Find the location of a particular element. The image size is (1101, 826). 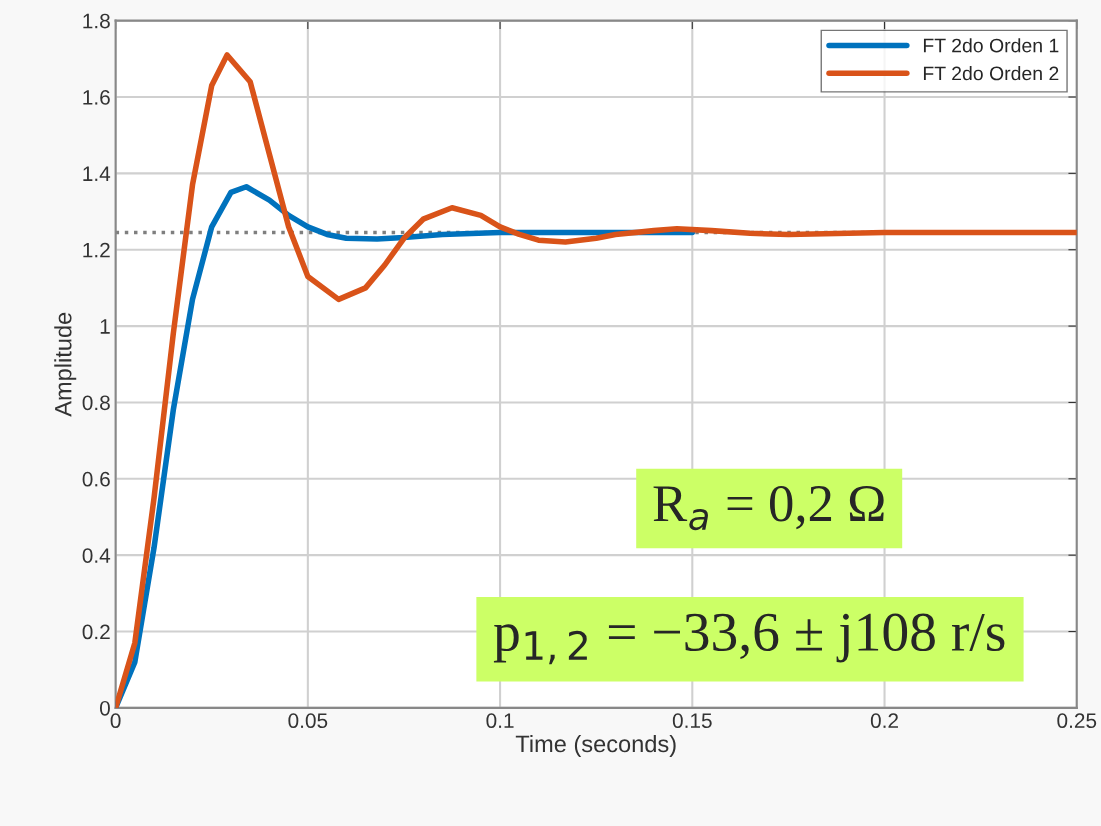

y-tick-label: 1.4 is located at coordinates (97, 173).